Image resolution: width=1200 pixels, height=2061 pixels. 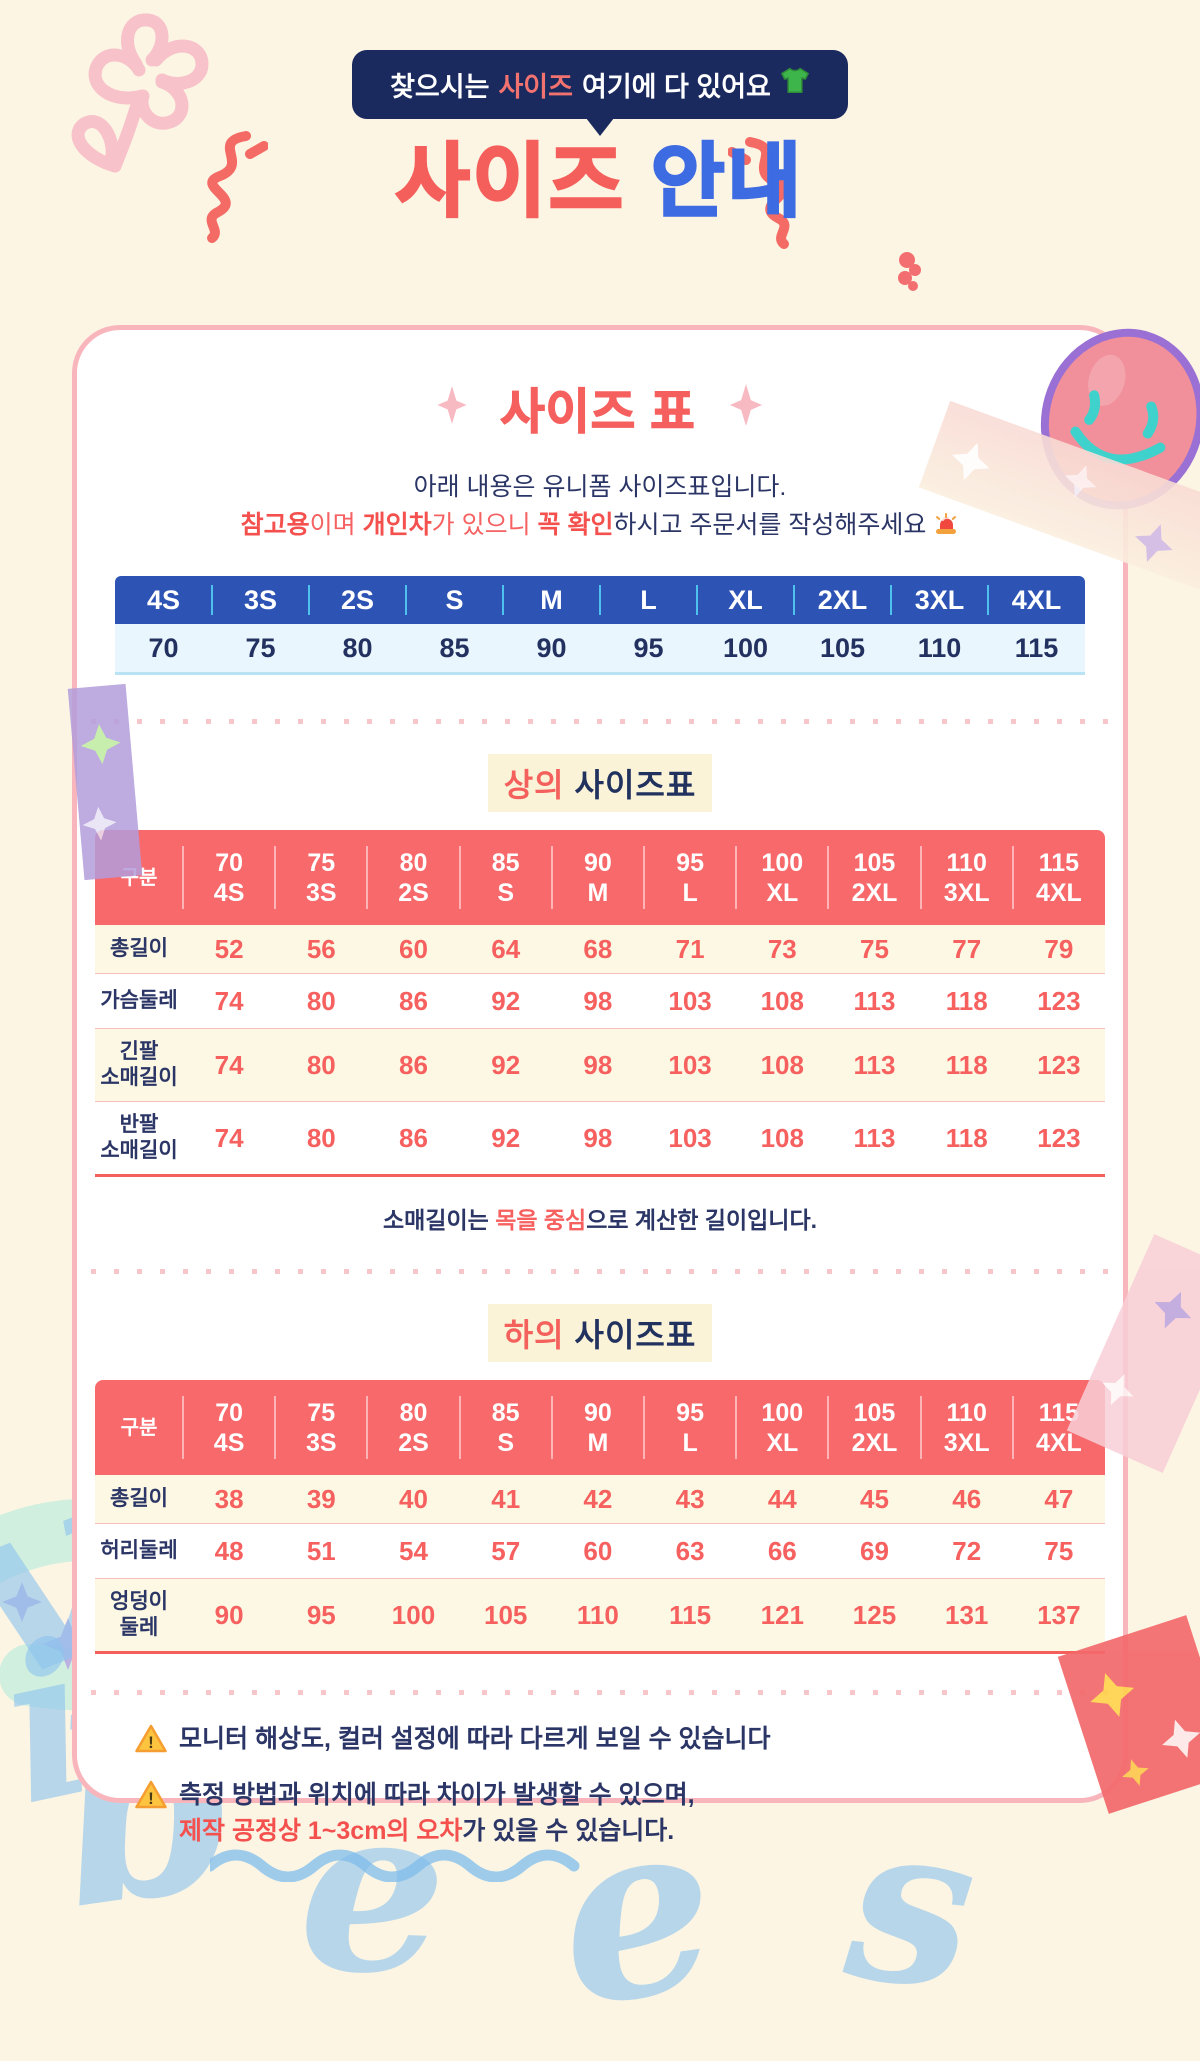 I want to click on size-chart-header: XL, so click(x=745, y=600).